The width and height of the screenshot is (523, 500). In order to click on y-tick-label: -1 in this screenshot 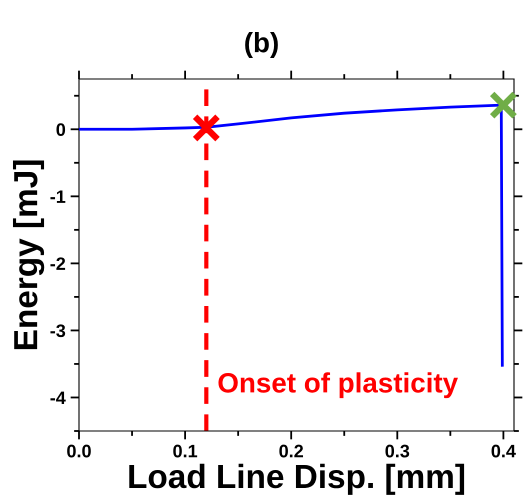, I will do `click(58, 196)`.